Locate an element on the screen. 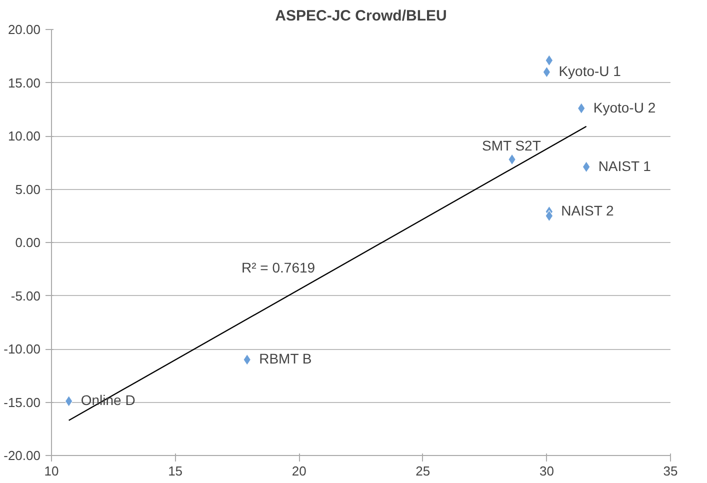 The image size is (707, 483). x-tick-label: 15 is located at coordinates (175, 471).